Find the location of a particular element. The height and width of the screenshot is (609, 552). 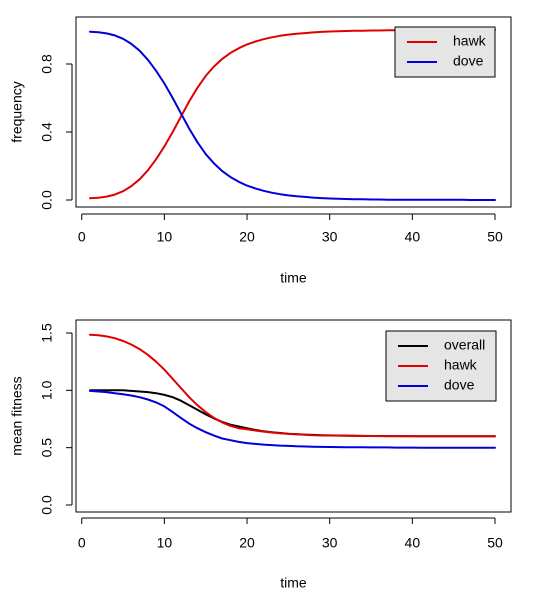

y-tick-label: 1.0 is located at coordinates (47, 390).